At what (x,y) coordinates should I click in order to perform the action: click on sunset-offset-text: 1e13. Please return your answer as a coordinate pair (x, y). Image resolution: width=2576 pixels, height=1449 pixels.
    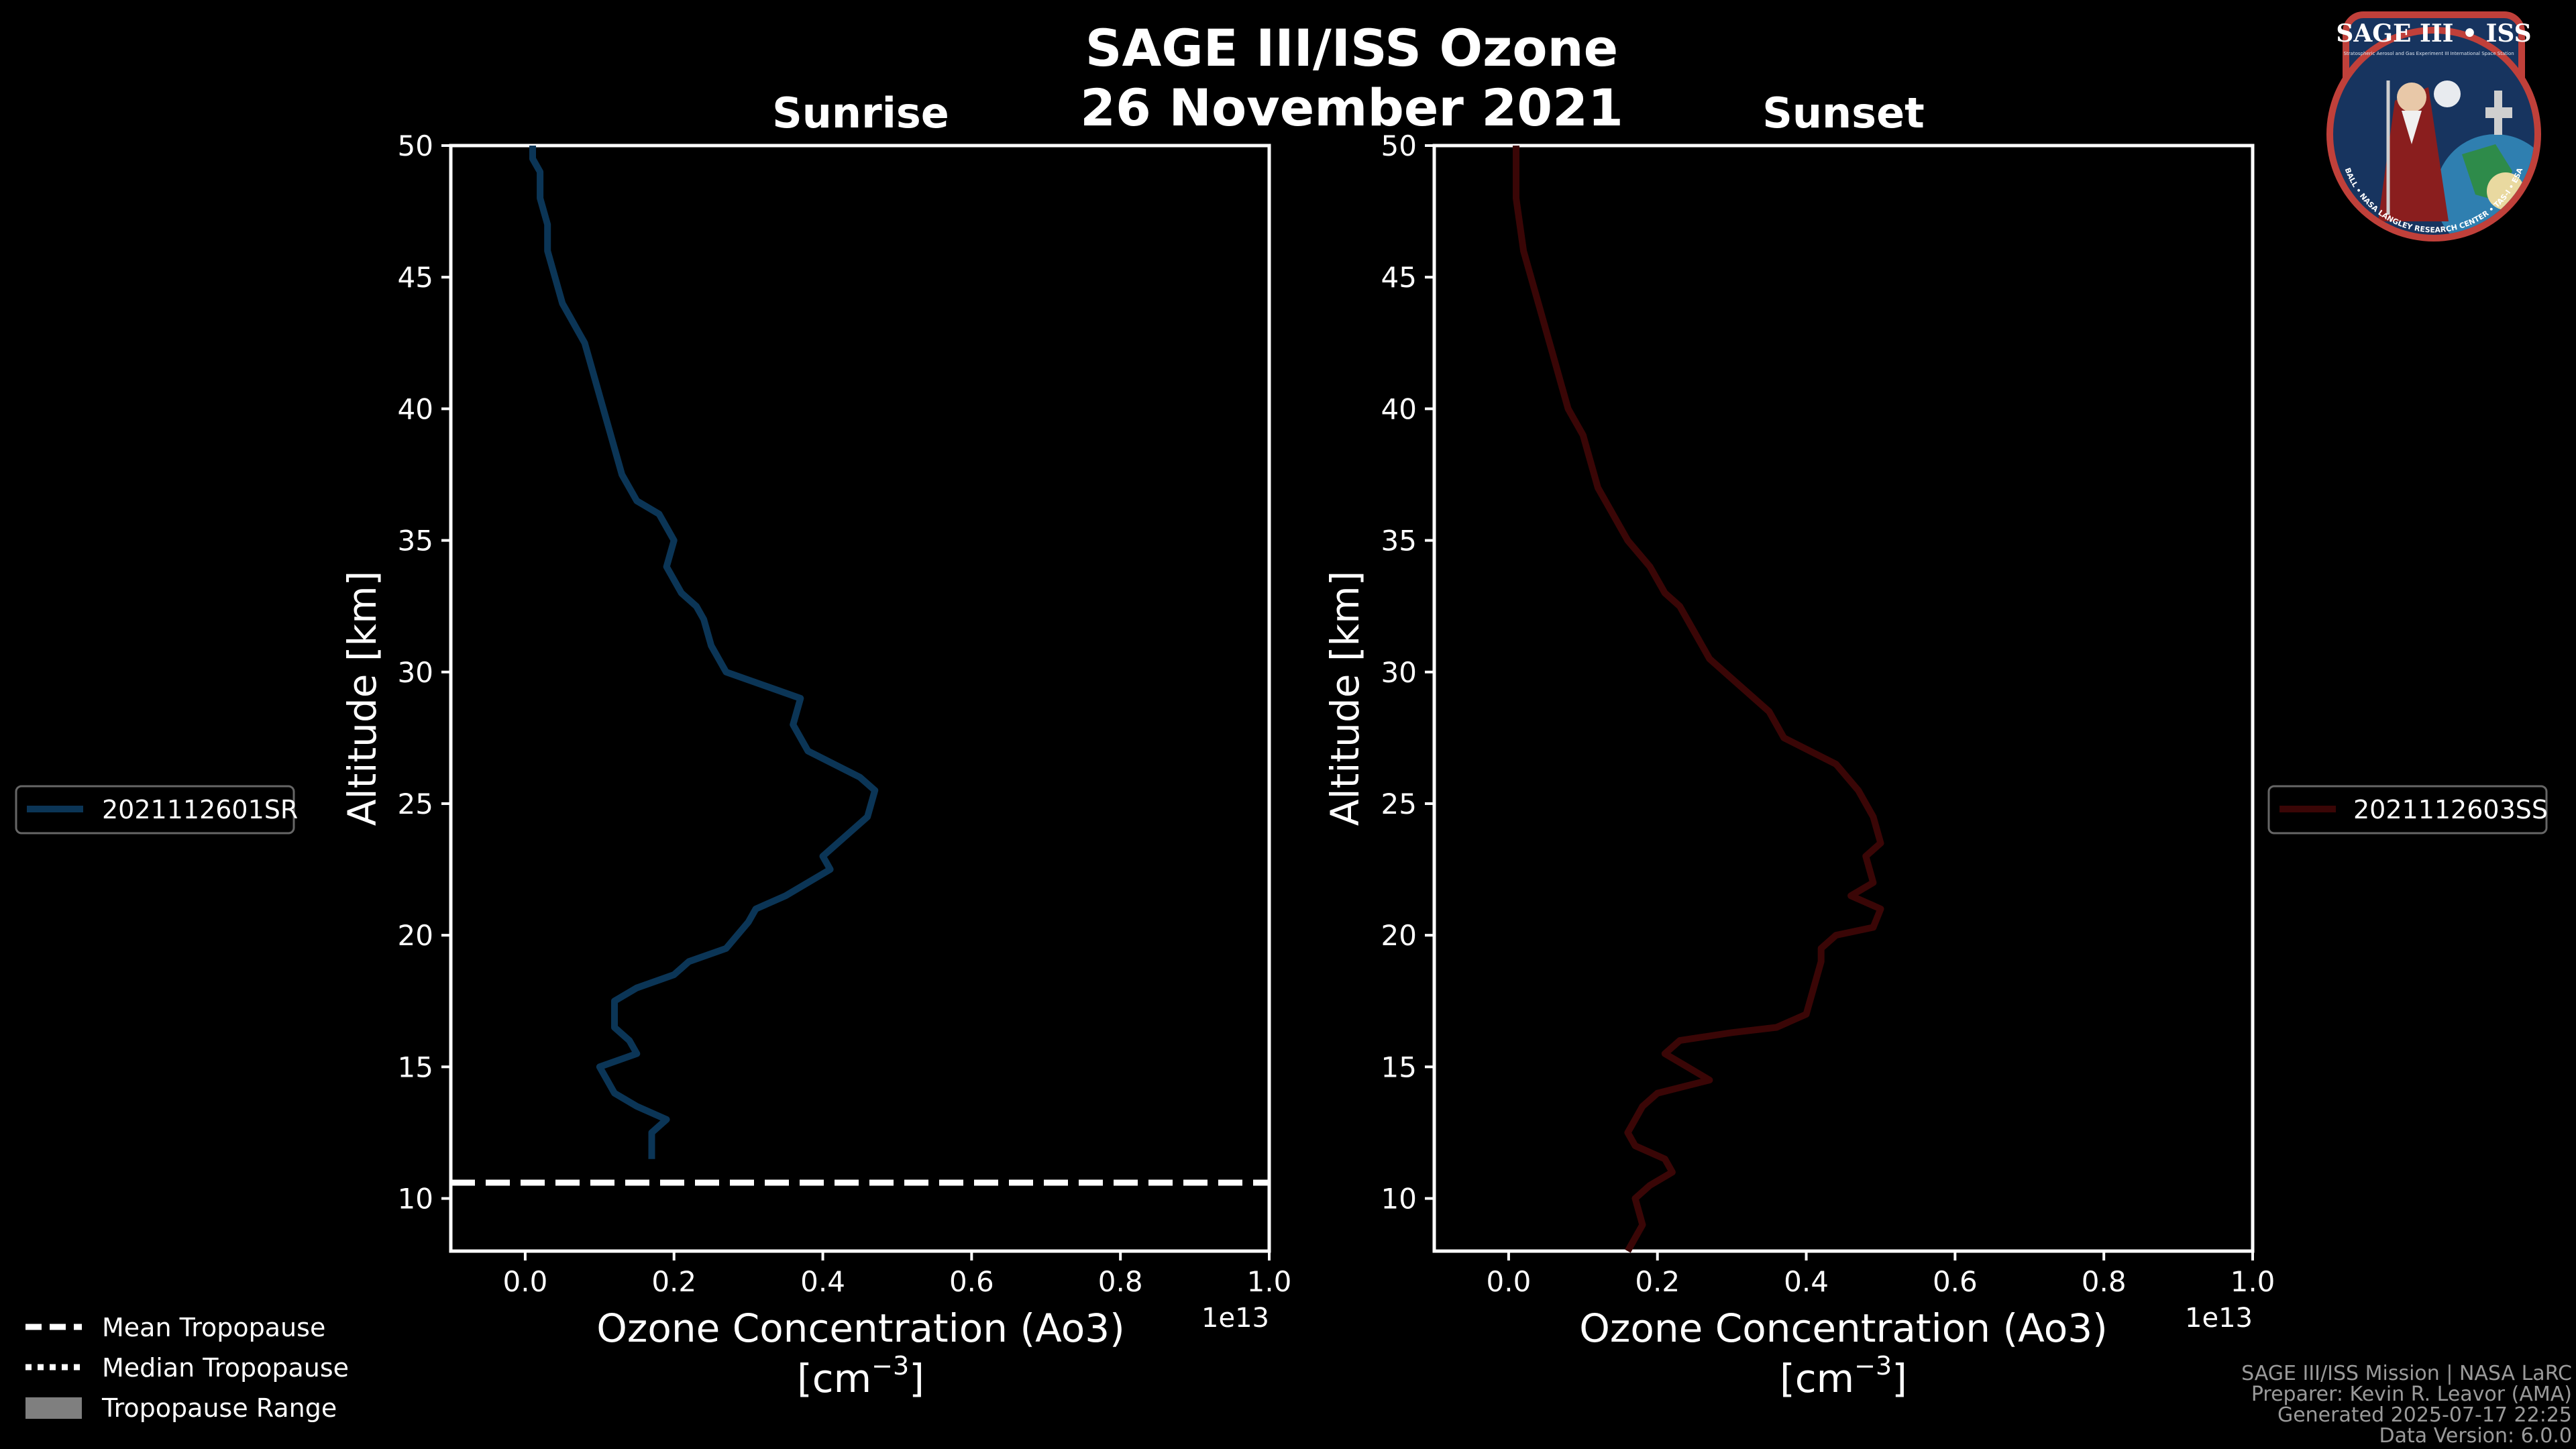
    Looking at the image, I should click on (2219, 1318).